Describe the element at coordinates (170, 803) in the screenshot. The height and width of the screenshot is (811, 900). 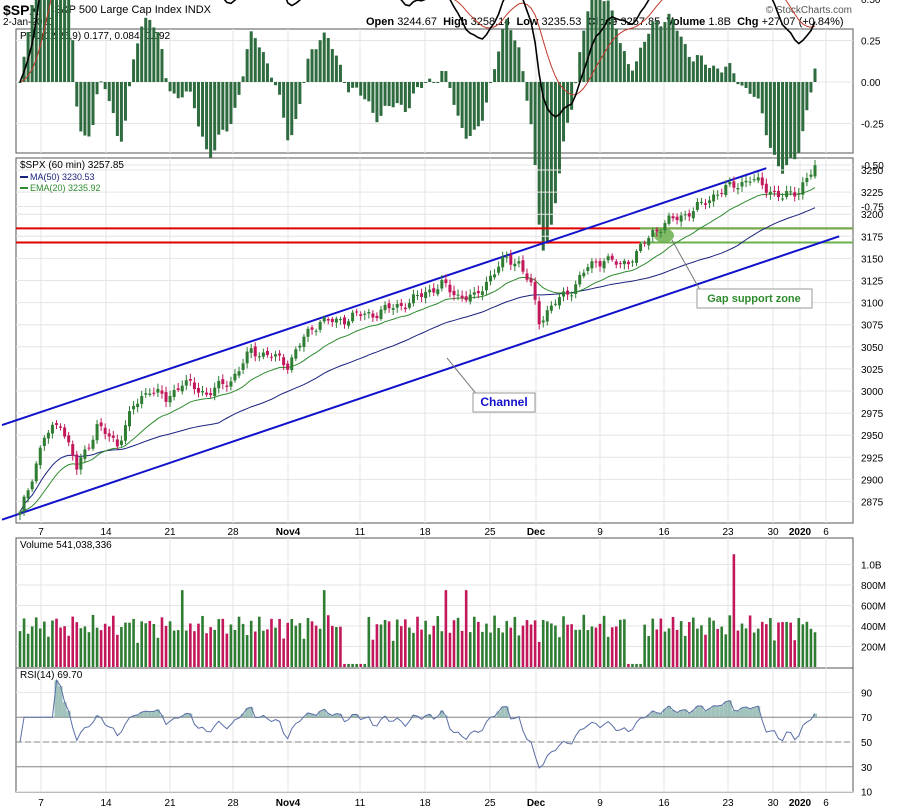
I see `x-tick-label-bottom: 21` at that location.